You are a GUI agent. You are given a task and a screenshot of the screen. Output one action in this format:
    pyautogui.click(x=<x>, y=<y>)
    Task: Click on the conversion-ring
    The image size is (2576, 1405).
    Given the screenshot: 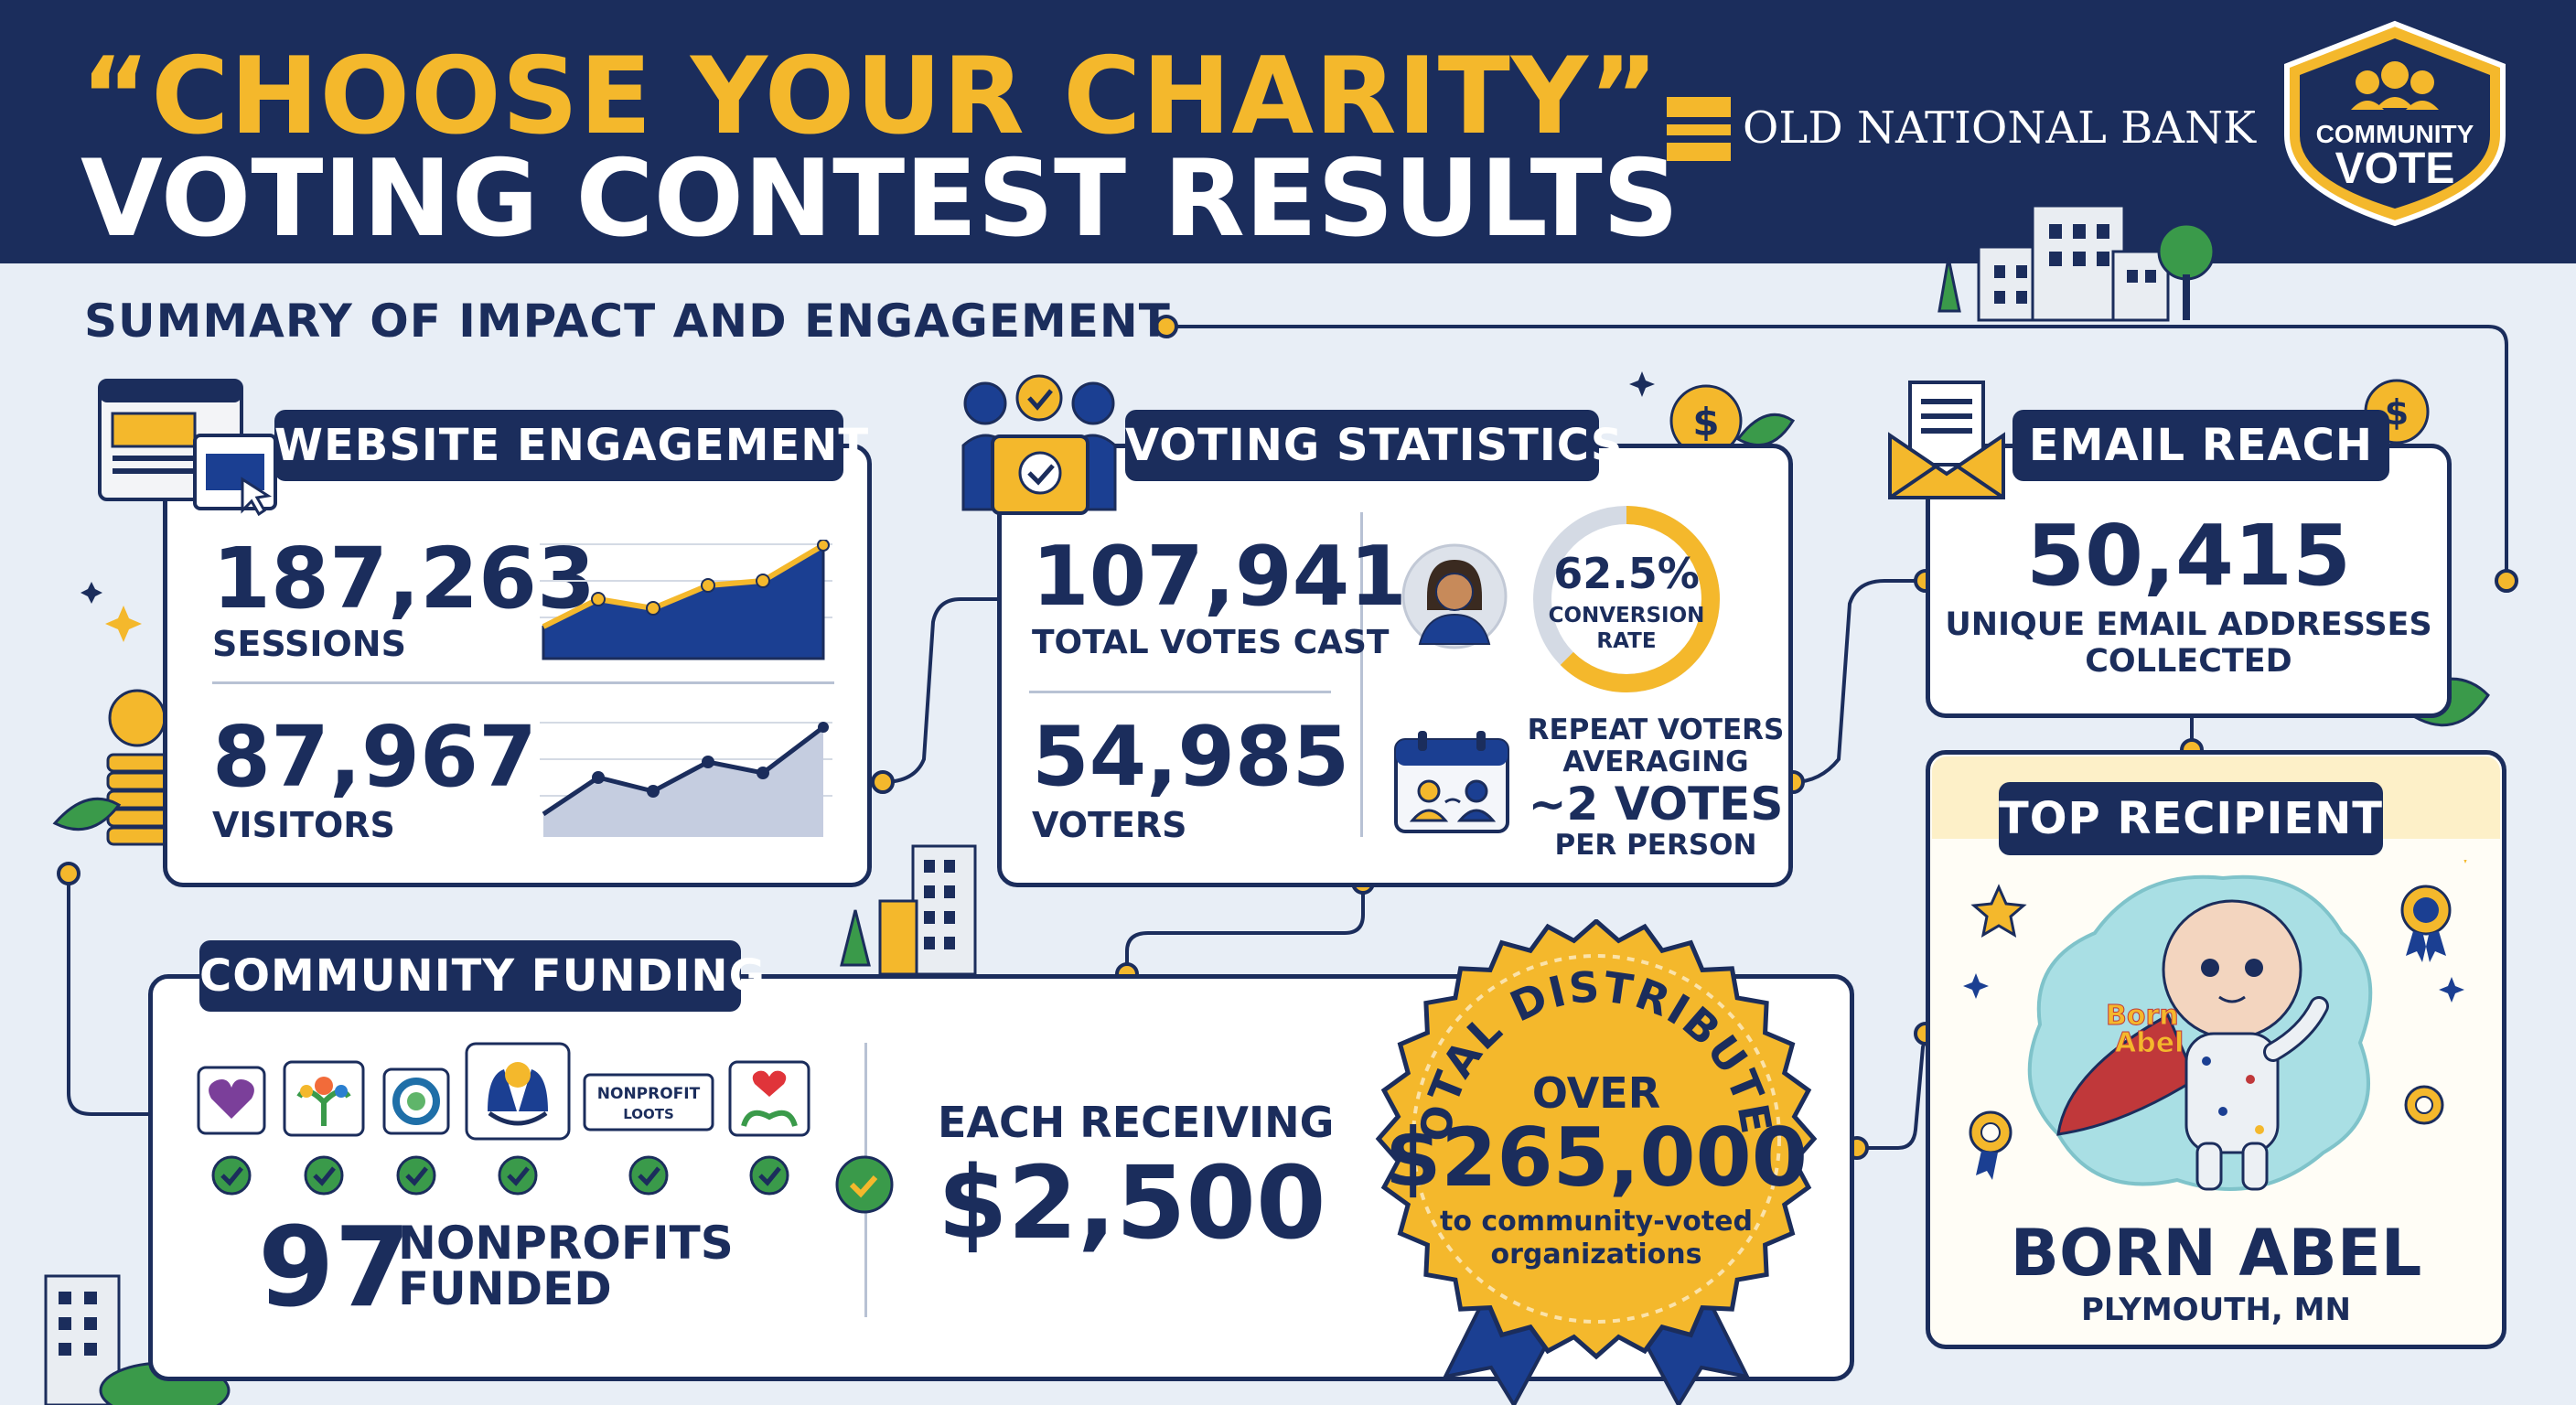 What is the action you would take?
    pyautogui.click(x=1627, y=599)
    